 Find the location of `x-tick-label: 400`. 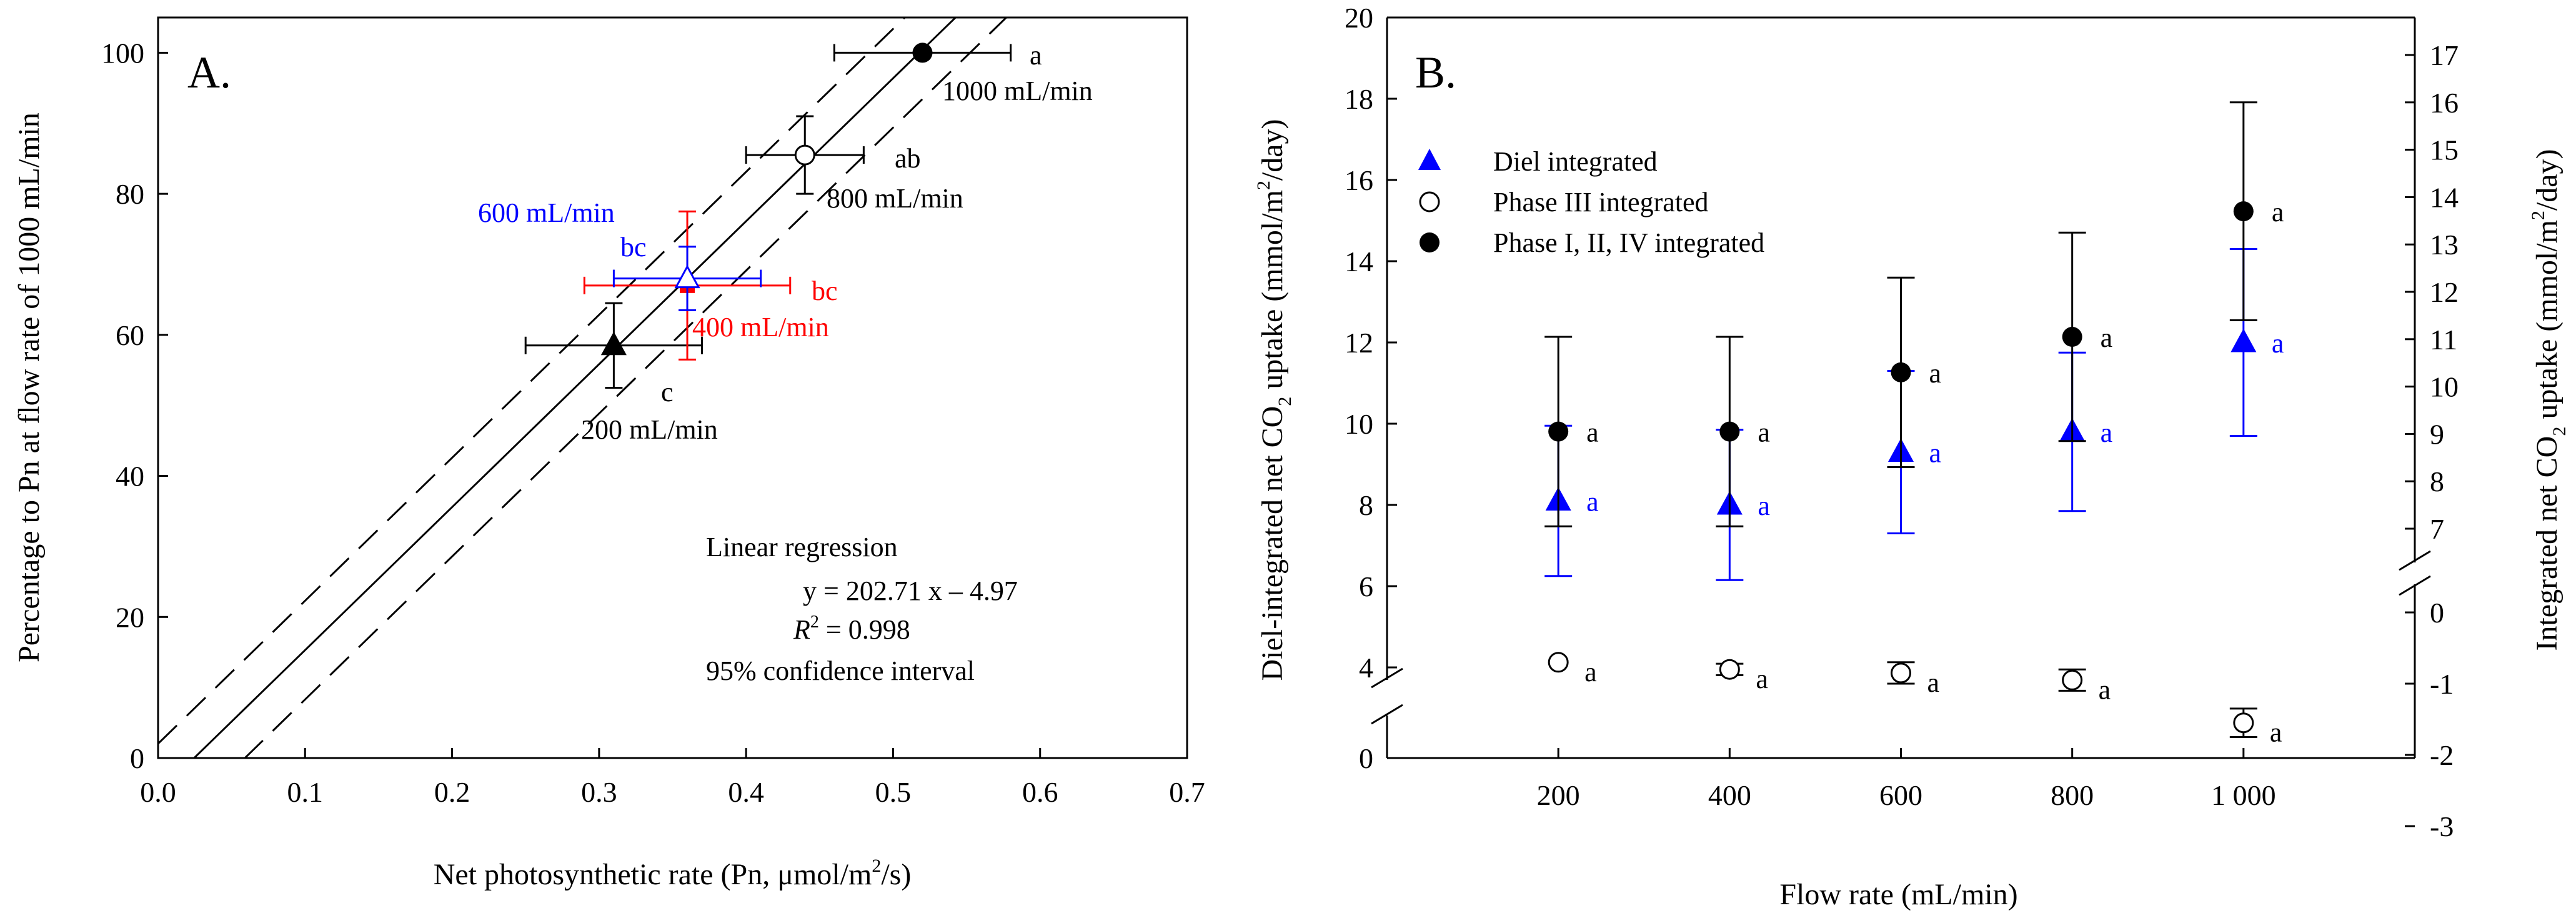

x-tick-label: 400 is located at coordinates (1729, 795).